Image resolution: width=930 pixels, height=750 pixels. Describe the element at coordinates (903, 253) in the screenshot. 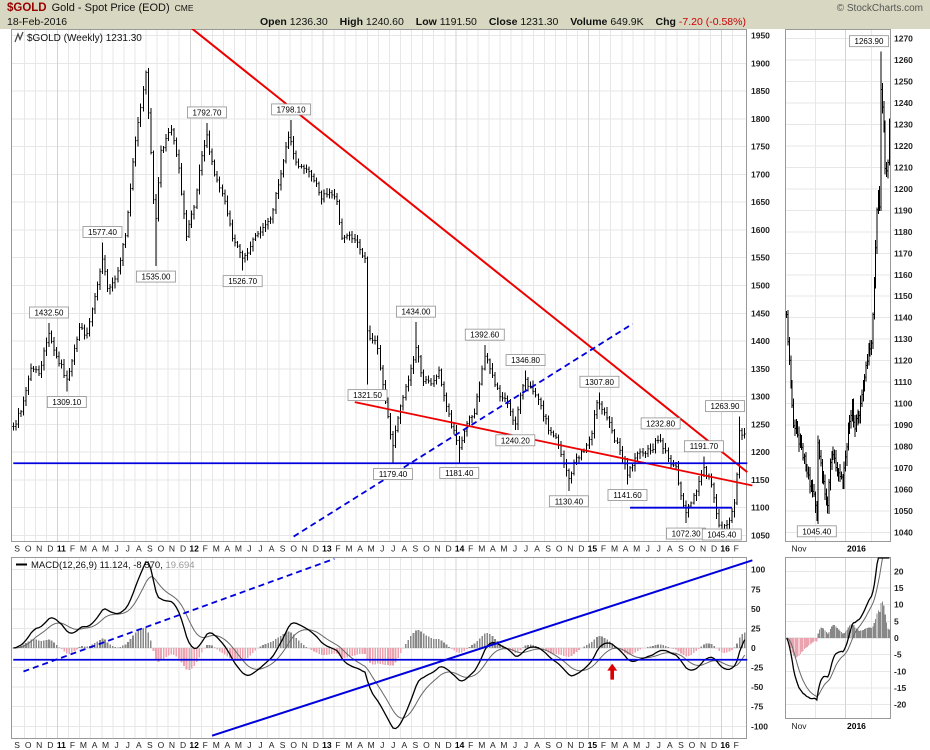

I see `svg-text: 1170` at that location.